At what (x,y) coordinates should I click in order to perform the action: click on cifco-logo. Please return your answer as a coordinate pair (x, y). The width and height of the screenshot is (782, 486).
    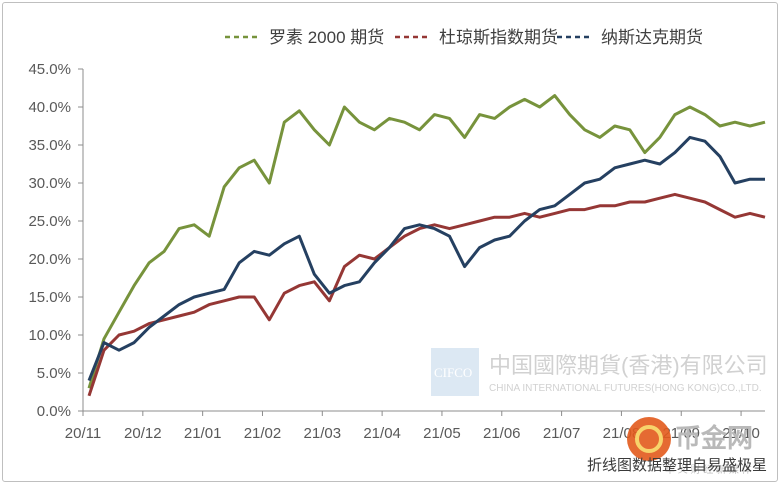
    Looking at the image, I should click on (455, 372).